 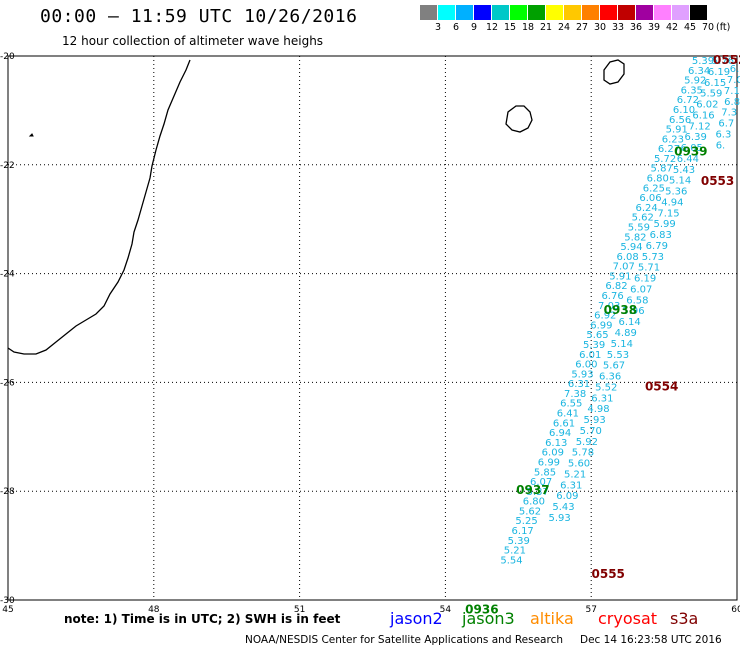 I want to click on wave-height-value: 6.27, so click(x=669, y=149).